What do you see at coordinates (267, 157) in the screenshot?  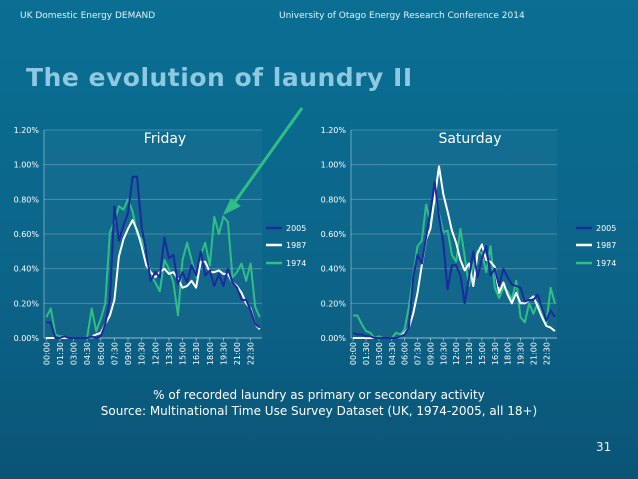 I see `arrow-shaft` at bounding box center [267, 157].